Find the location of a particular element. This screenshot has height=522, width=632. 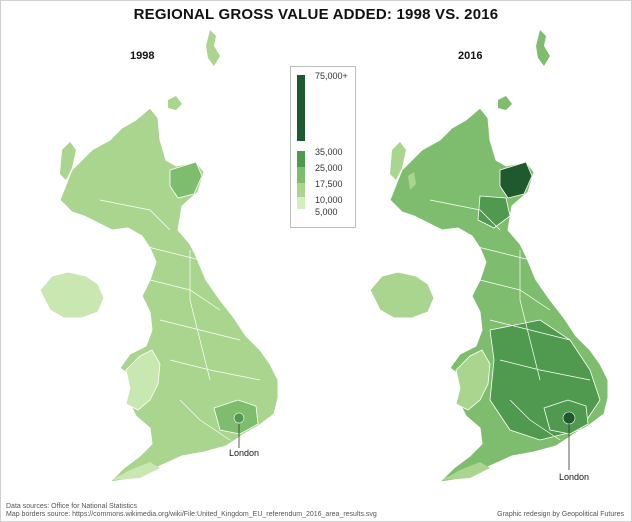

legend-label-10000: 10,000 is located at coordinates (329, 200).